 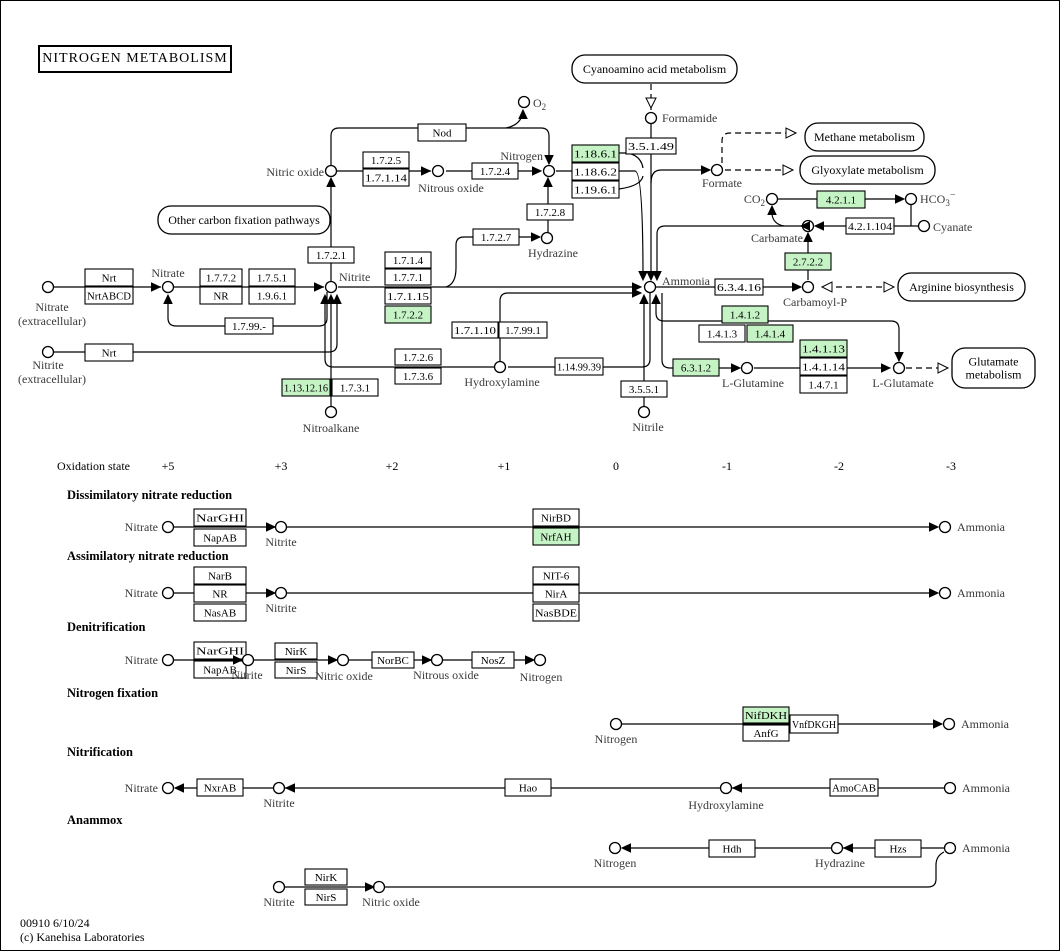 I want to click on compound-co2, so click(x=772, y=199).